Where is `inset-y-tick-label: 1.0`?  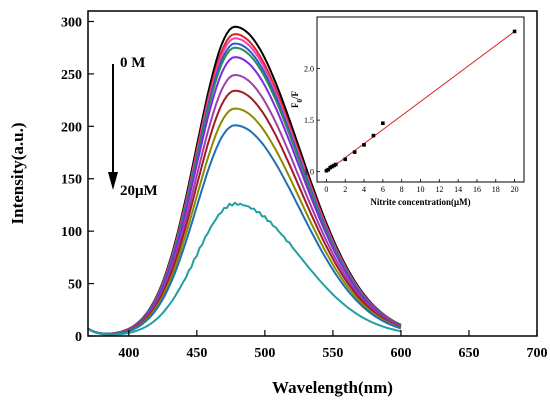
inset-y-tick-label: 1.0 is located at coordinates (309, 172).